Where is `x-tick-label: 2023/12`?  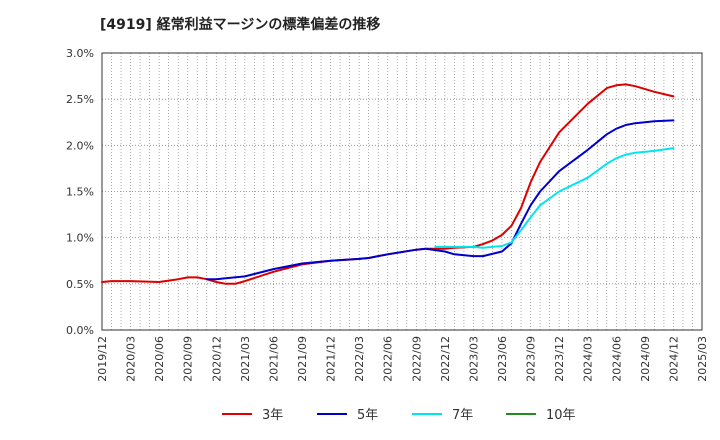 x-tick-label: 2023/12 is located at coordinates (559, 359).